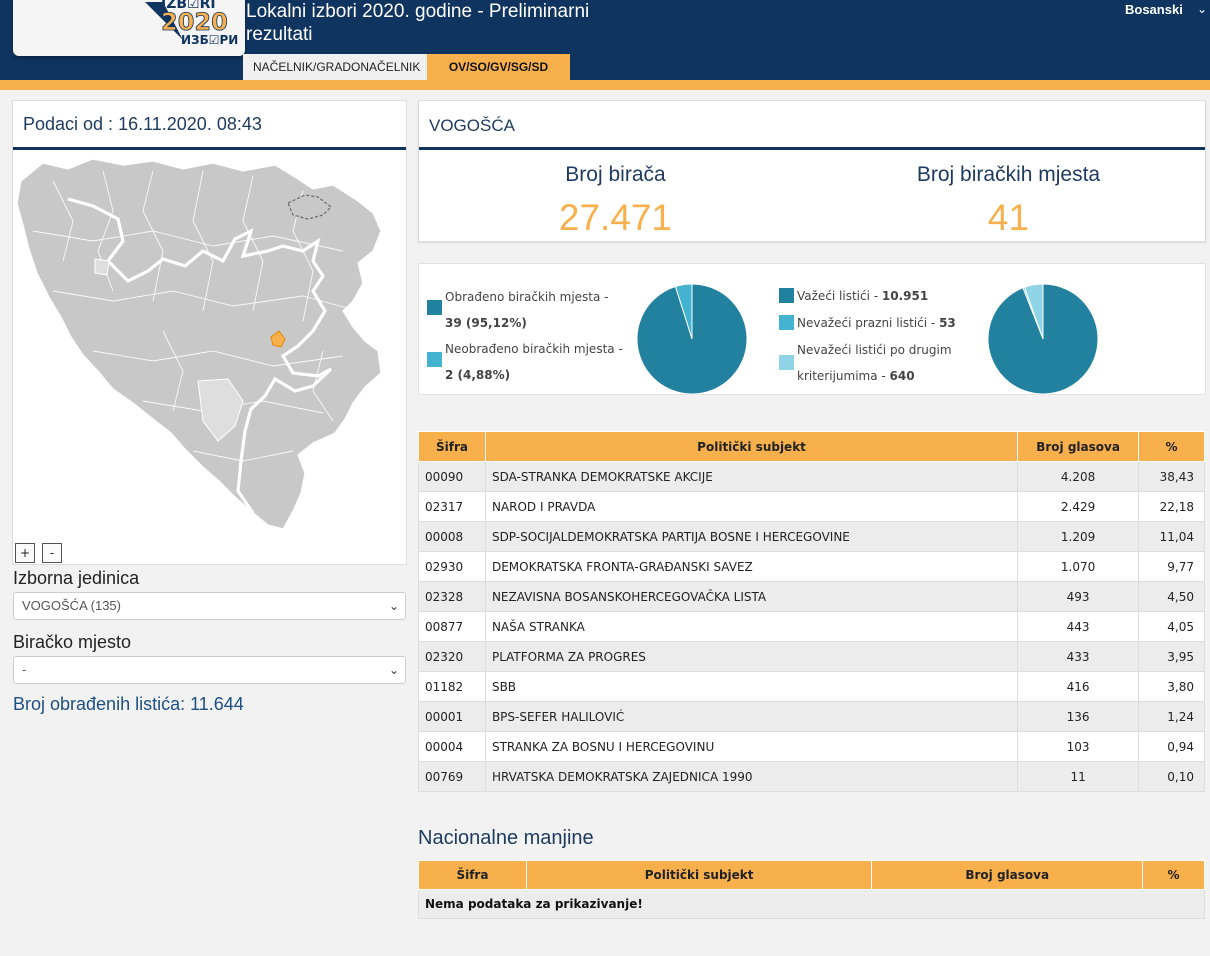 The height and width of the screenshot is (956, 1210). What do you see at coordinates (751, 566) in the screenshot?
I see `cell-party: DEMOKRATSKA FRONTA-GRAĐANSKI SAVEZ` at bounding box center [751, 566].